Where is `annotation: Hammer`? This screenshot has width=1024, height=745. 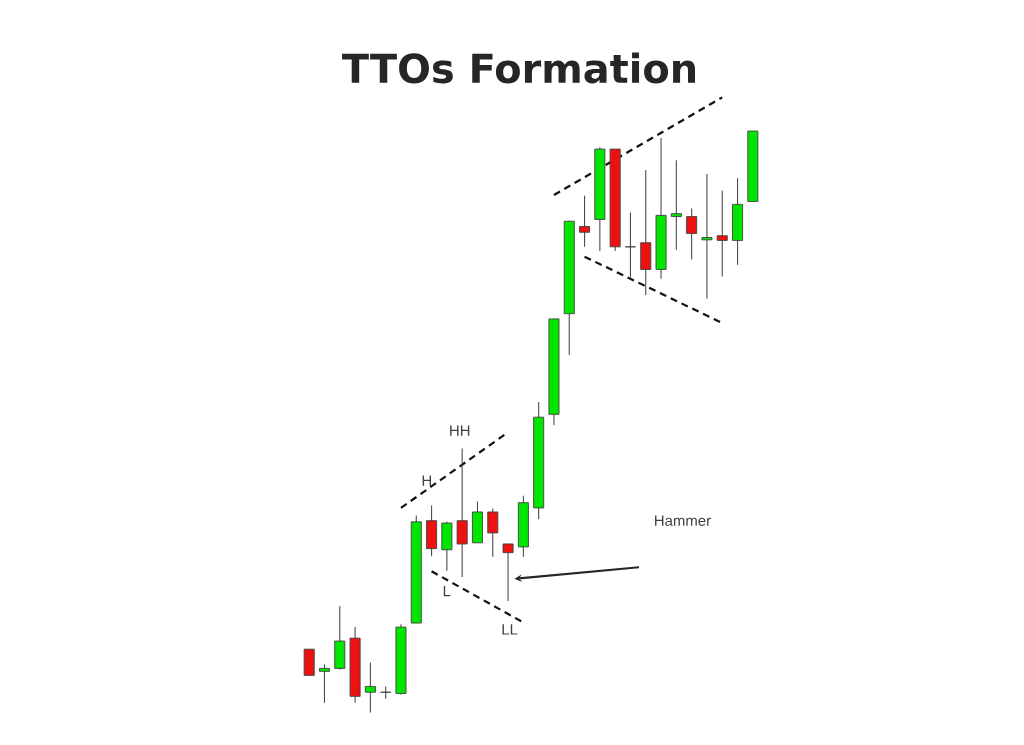 annotation: Hammer is located at coordinates (683, 520).